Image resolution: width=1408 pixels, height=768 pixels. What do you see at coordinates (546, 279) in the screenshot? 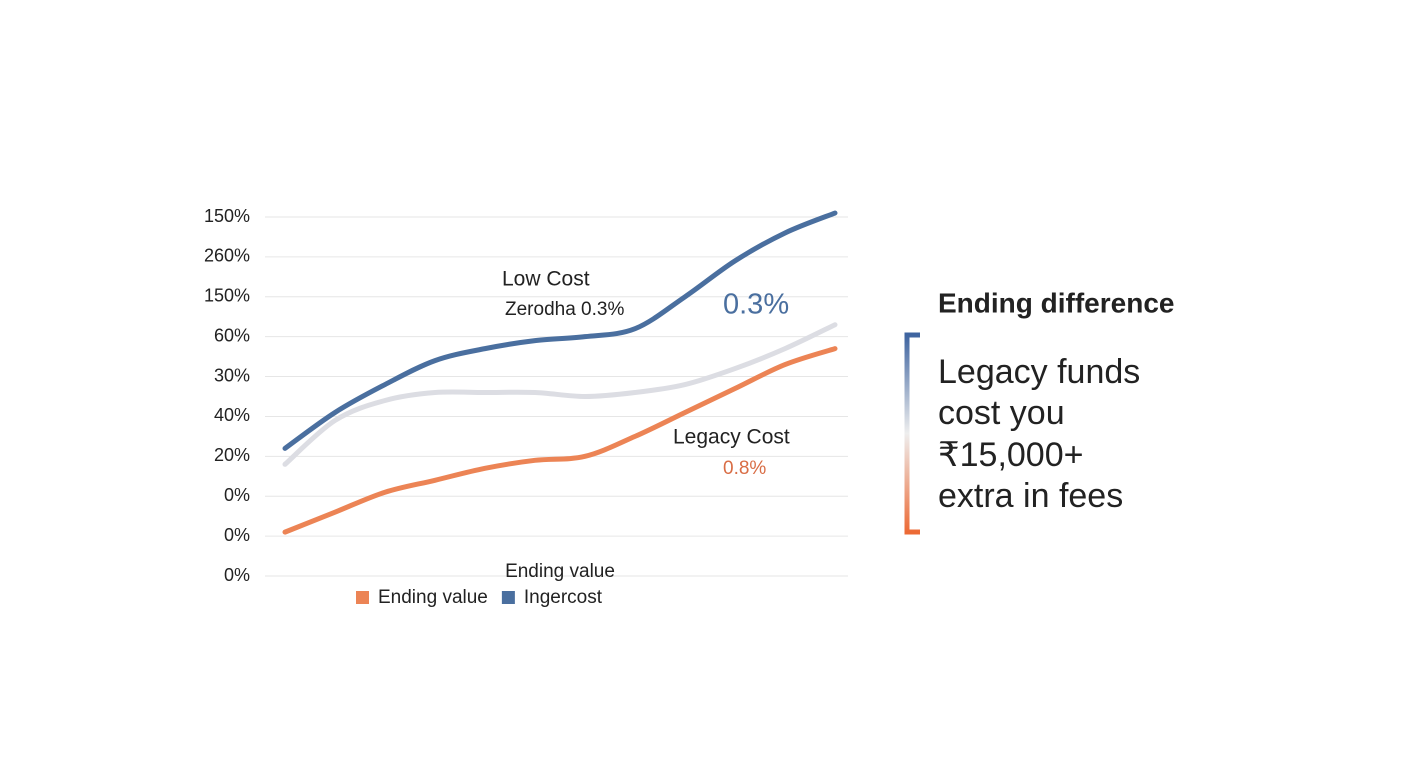
I see `annotation: Low Cost` at bounding box center [546, 279].